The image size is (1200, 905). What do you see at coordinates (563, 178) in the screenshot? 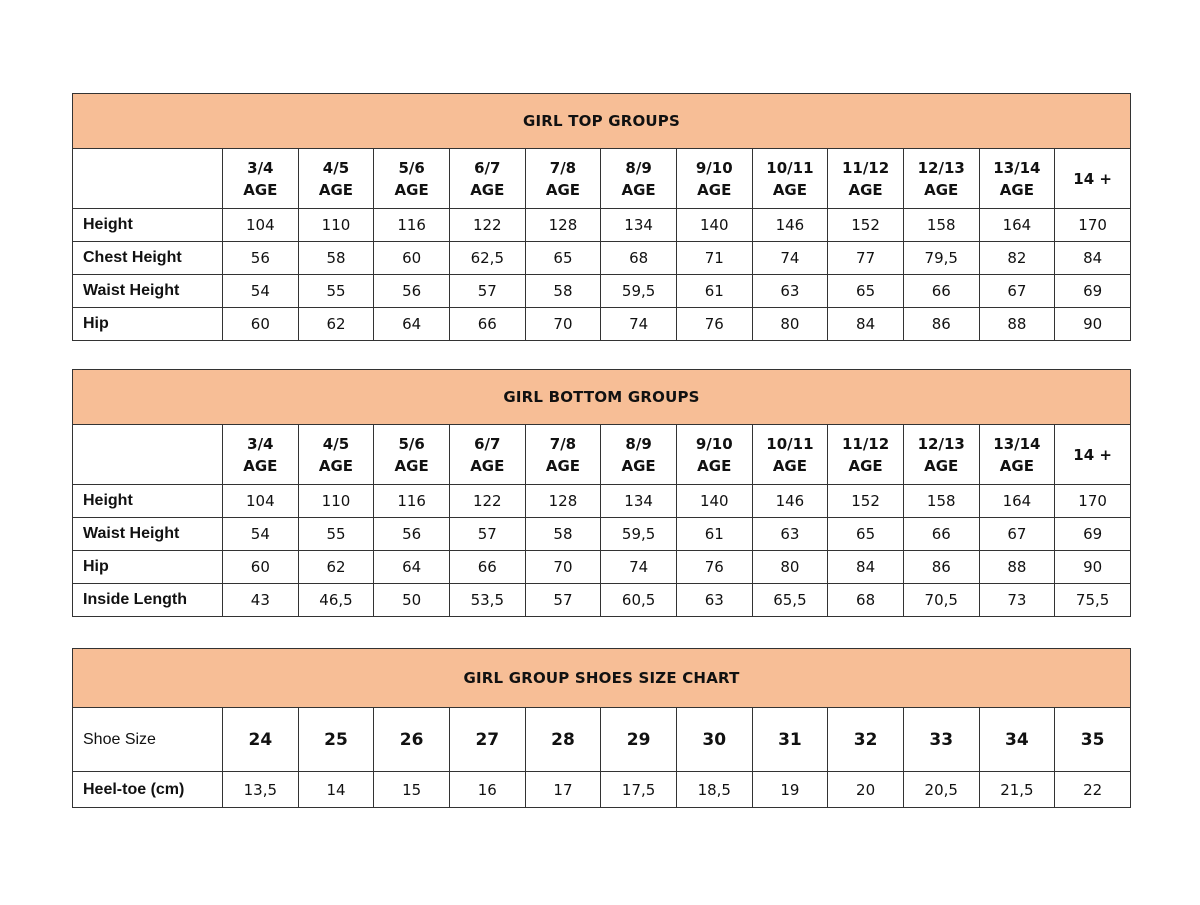
I see `column-header: 7/8 AGE` at bounding box center [563, 178].